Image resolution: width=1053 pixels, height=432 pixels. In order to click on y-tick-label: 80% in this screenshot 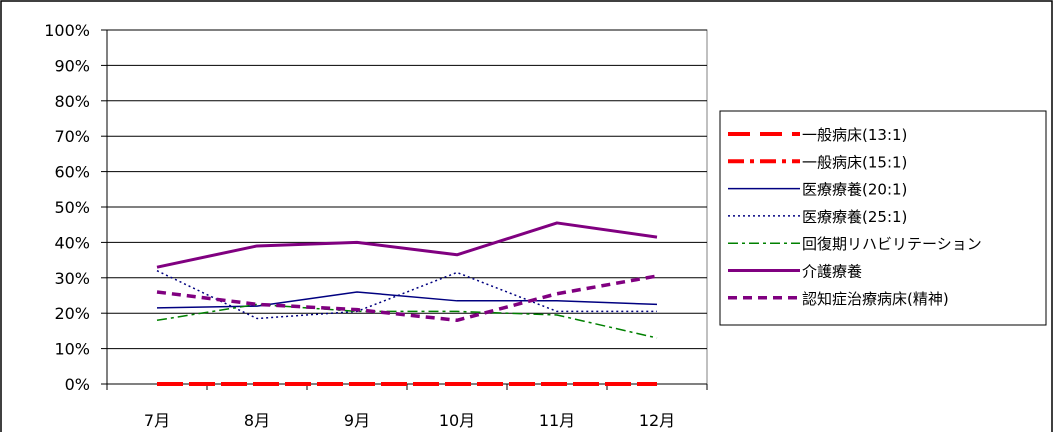, I will do `click(72, 101)`.